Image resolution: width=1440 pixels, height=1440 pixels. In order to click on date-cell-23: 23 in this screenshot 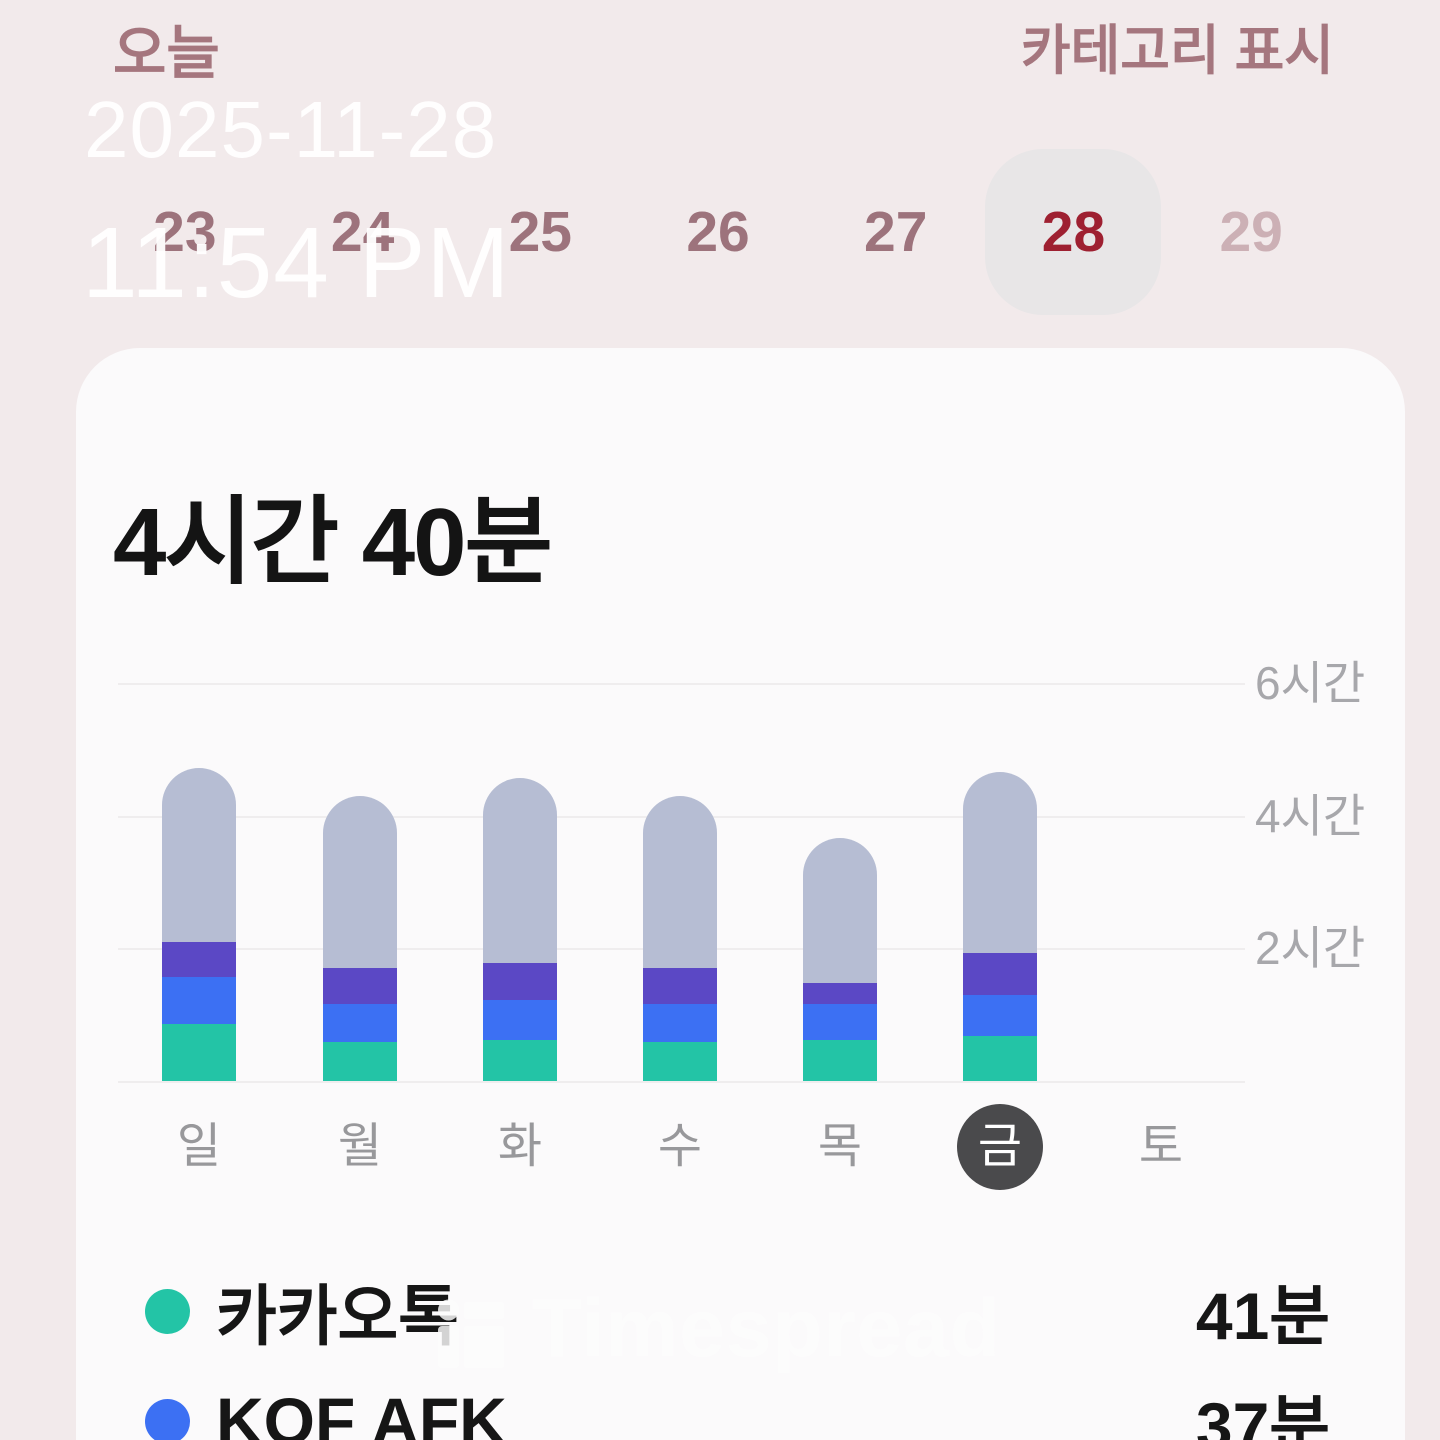, I will do `click(185, 232)`.